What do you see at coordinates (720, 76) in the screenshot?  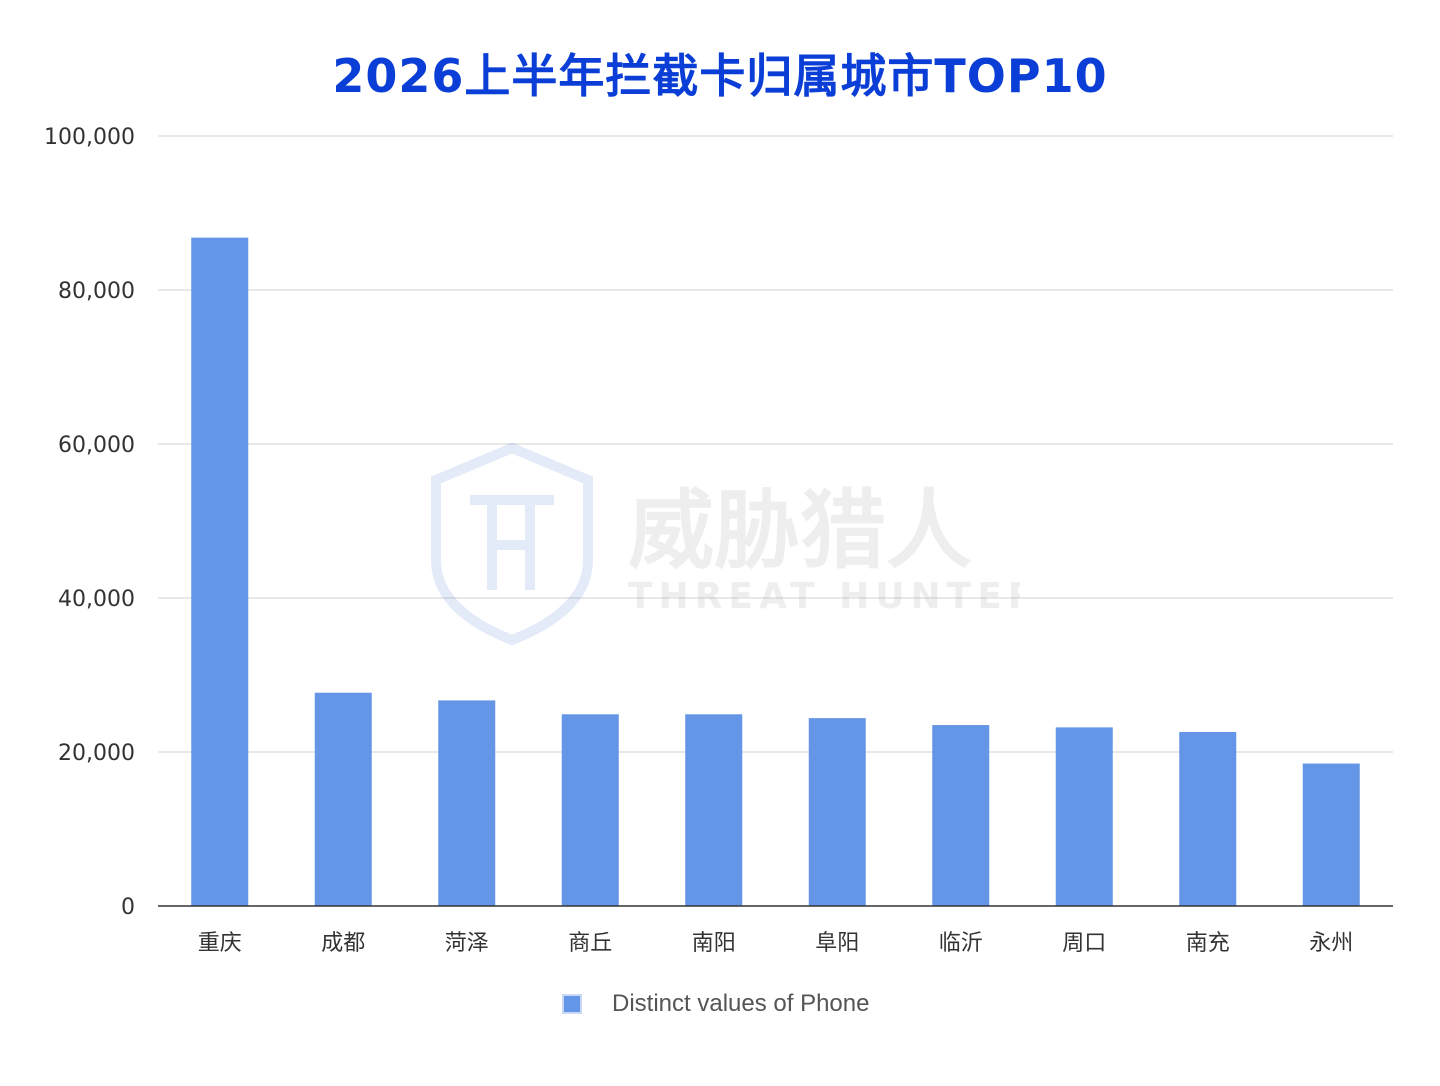 I see `chart-title: 2026上半年拦截卡归属城市TOP10` at bounding box center [720, 76].